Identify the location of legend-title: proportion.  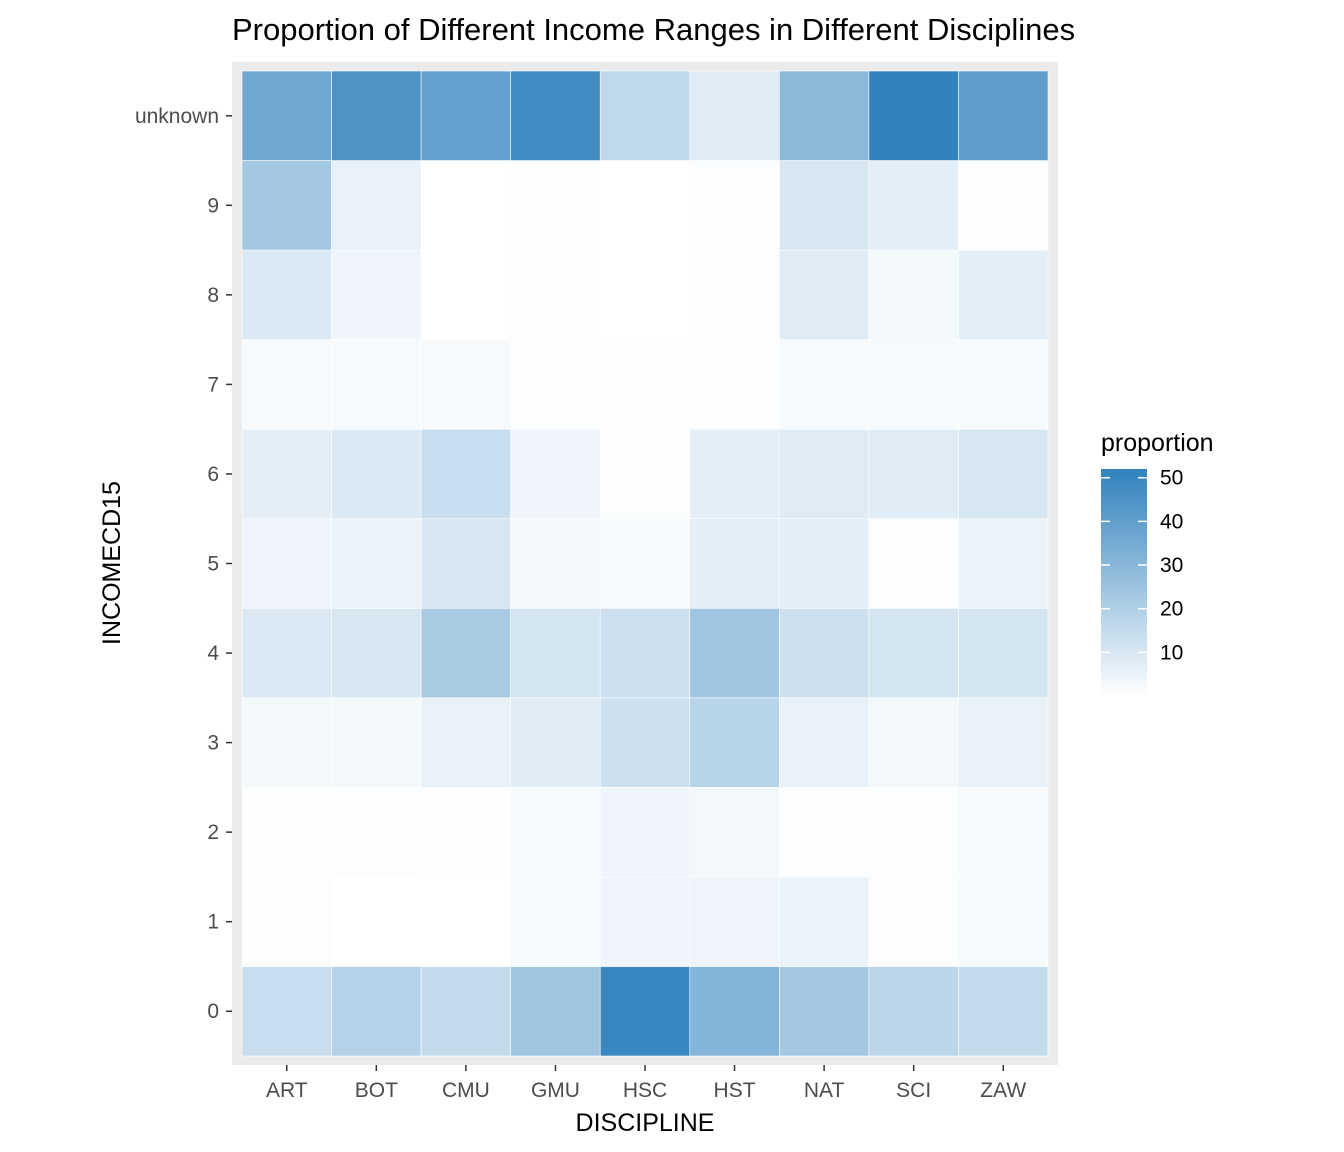
(1157, 443).